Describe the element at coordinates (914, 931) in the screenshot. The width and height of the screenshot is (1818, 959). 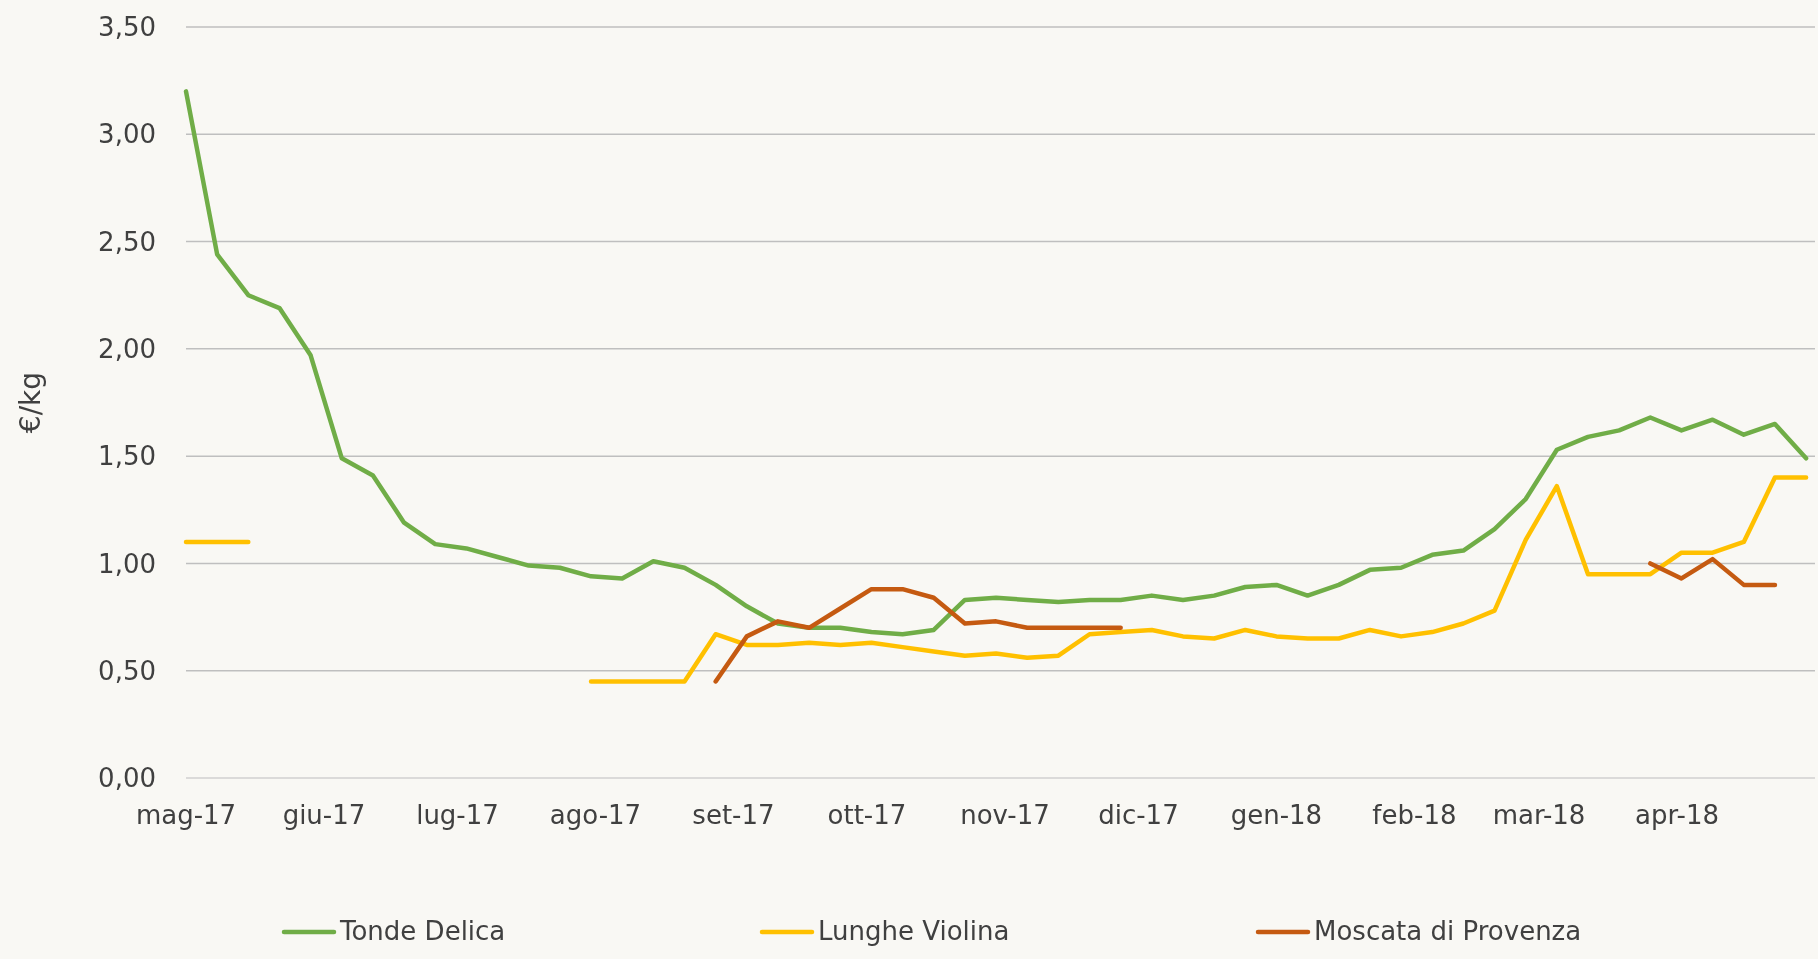
I see `legend-label: Lunghe Violina` at that location.